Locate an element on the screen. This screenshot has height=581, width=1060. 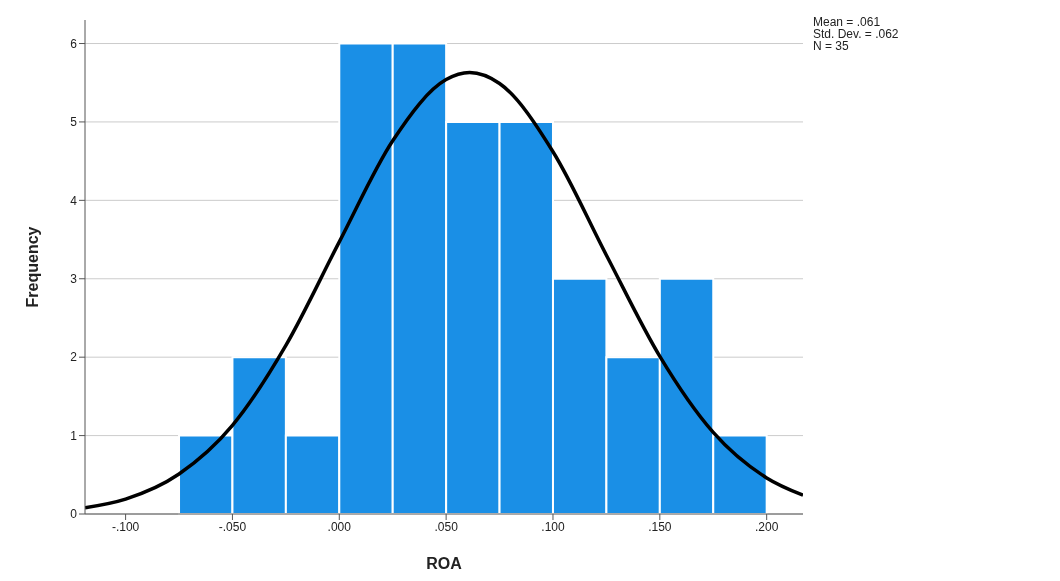
x-axis-title: ROA is located at coordinates (444, 563).